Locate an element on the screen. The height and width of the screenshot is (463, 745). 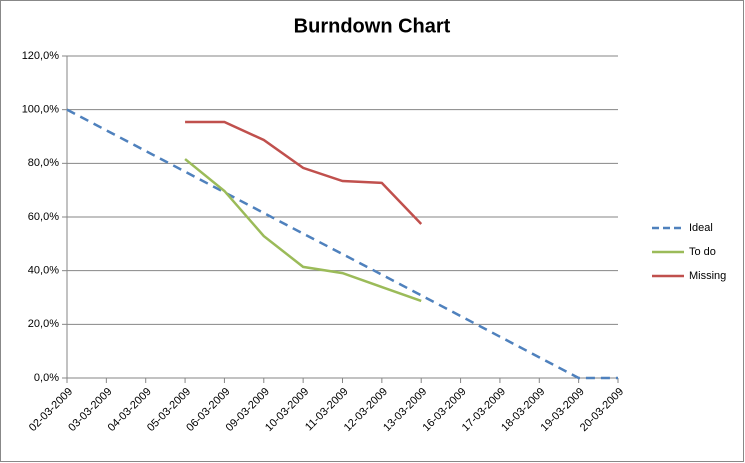
legend-label: Missing is located at coordinates (707, 276).